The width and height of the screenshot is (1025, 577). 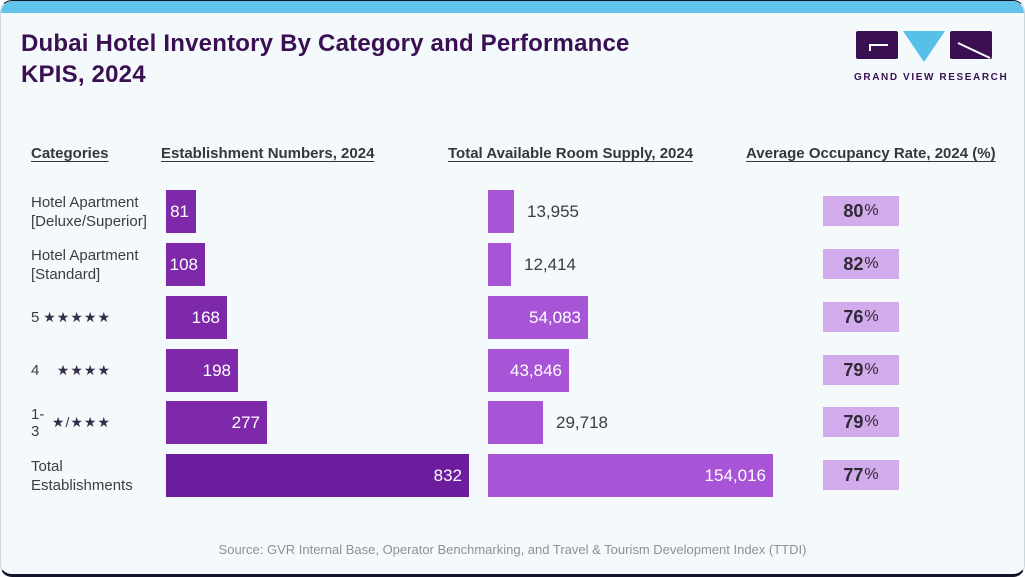 I want to click on establishments-bar: 81, so click(x=181, y=211).